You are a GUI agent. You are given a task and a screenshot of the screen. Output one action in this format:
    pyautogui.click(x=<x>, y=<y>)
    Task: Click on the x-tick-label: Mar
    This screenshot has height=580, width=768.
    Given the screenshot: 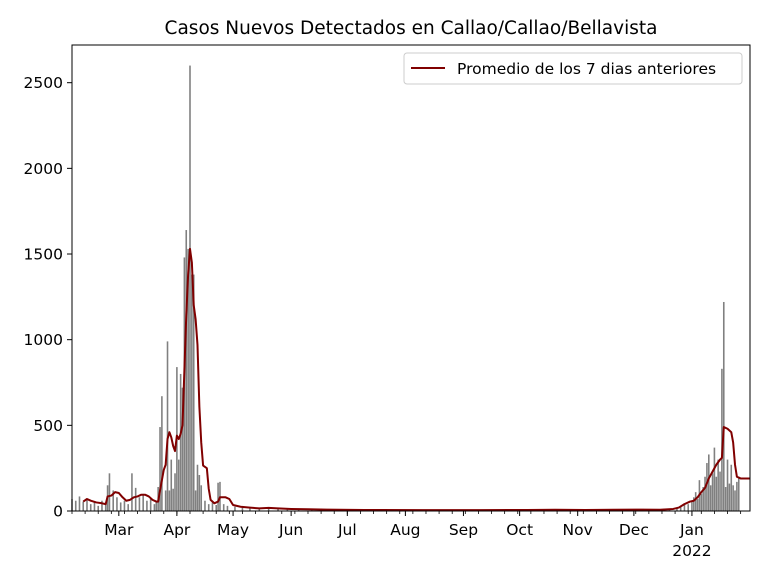 What is the action you would take?
    pyautogui.click(x=119, y=530)
    